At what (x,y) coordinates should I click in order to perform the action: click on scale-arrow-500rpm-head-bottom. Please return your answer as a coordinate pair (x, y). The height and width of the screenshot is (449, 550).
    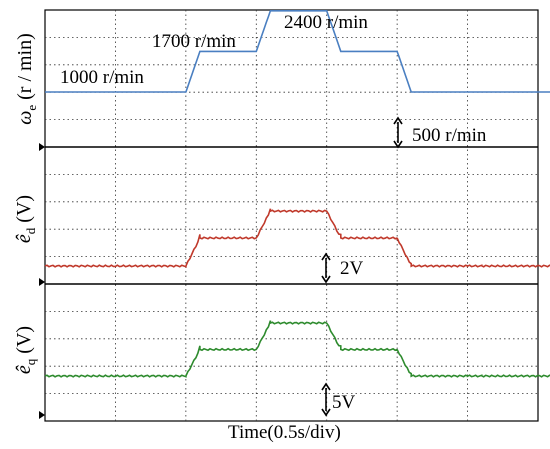
    Looking at the image, I should click on (398, 144).